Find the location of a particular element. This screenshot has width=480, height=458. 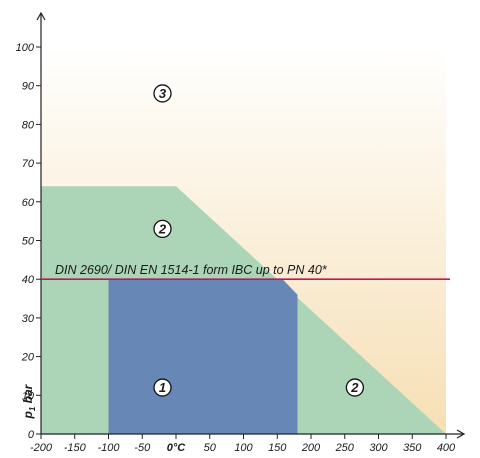

zone-3-badge is located at coordinates (162, 93).